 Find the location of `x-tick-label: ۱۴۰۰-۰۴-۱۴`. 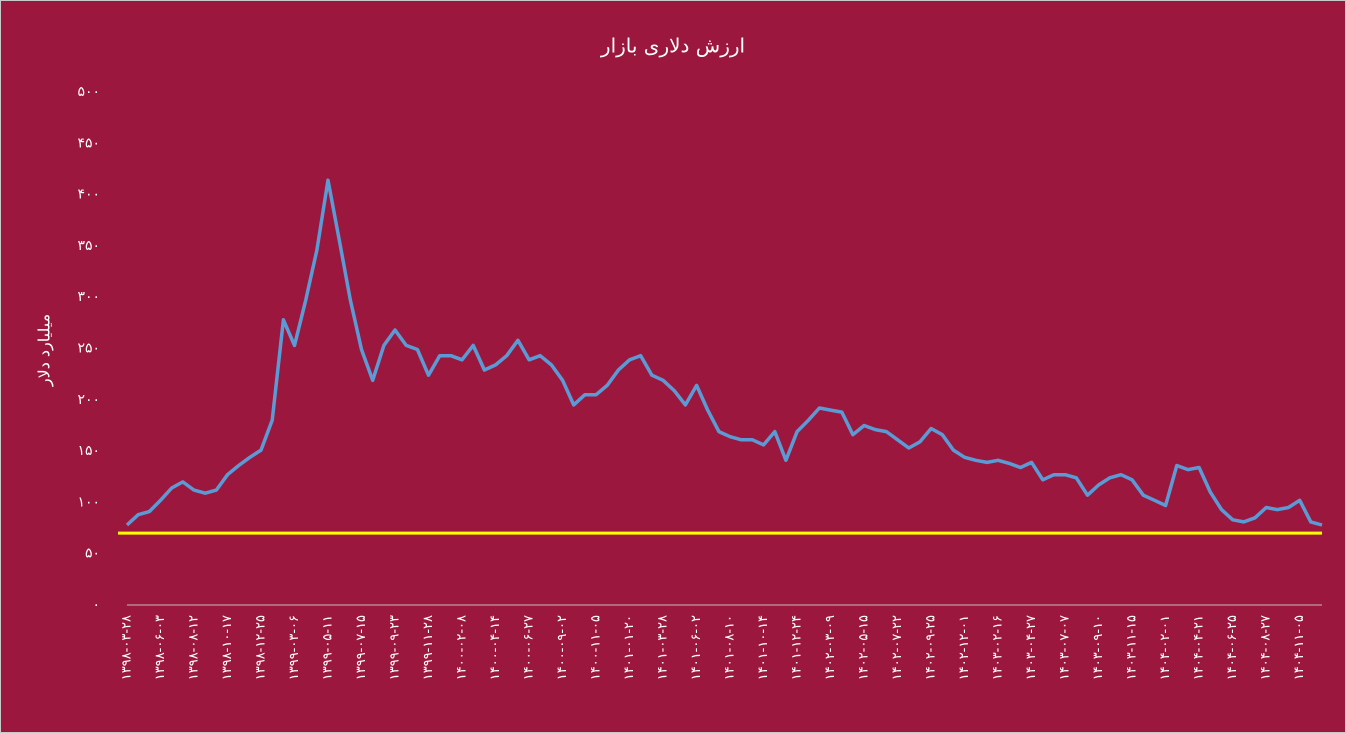

x-tick-label: ۱۴۰۰-۰۴-۱۴ is located at coordinates (495, 647).